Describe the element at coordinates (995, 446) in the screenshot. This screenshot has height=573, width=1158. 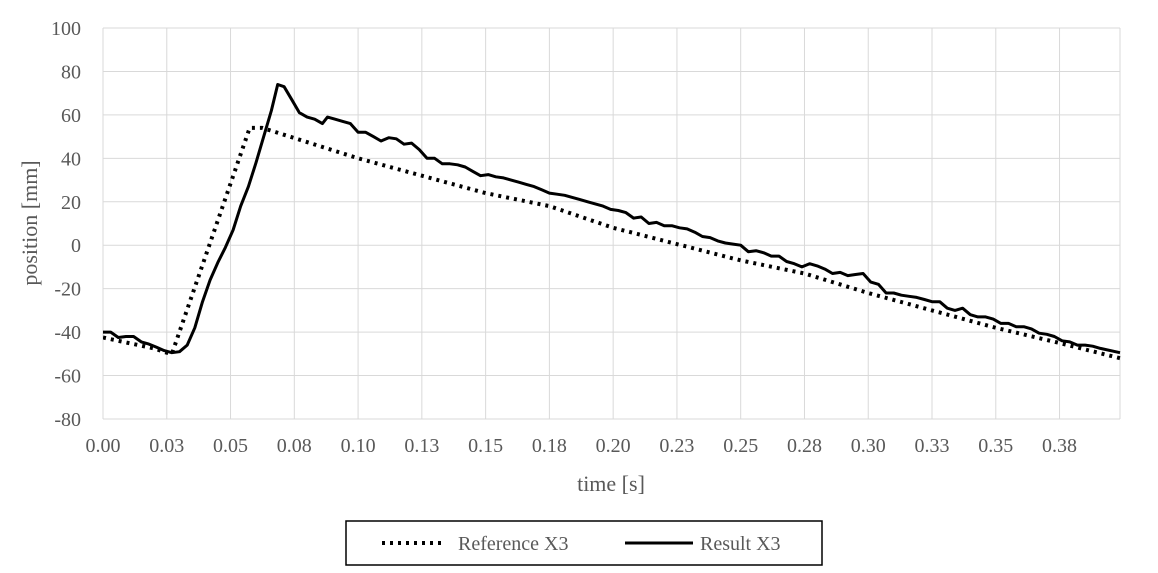
I see `x-tick-label: 0.35` at that location.